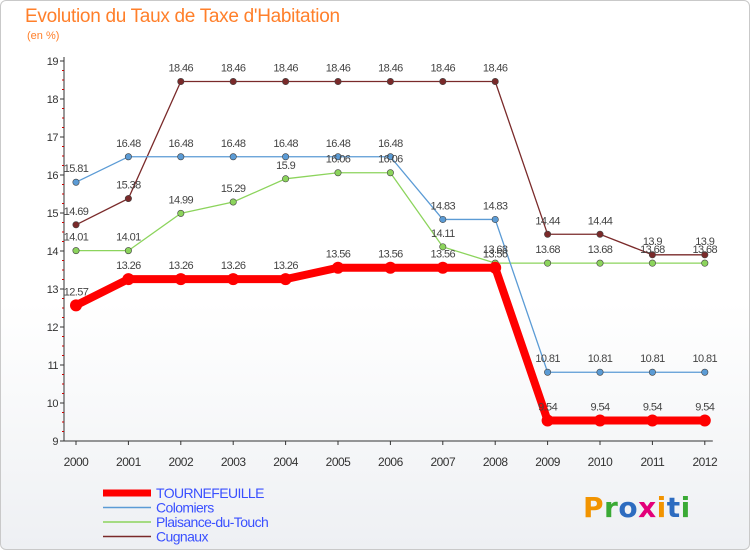 Image resolution: width=750 pixels, height=550 pixels. Describe the element at coordinates (181, 462) in the screenshot. I see `x-tick-label: 2002` at that location.